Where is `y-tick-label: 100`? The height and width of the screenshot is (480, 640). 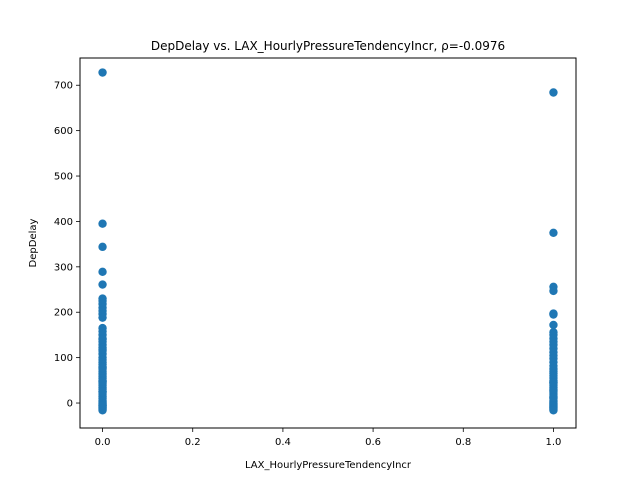
y-tick-label: 100 is located at coordinates (63, 358).